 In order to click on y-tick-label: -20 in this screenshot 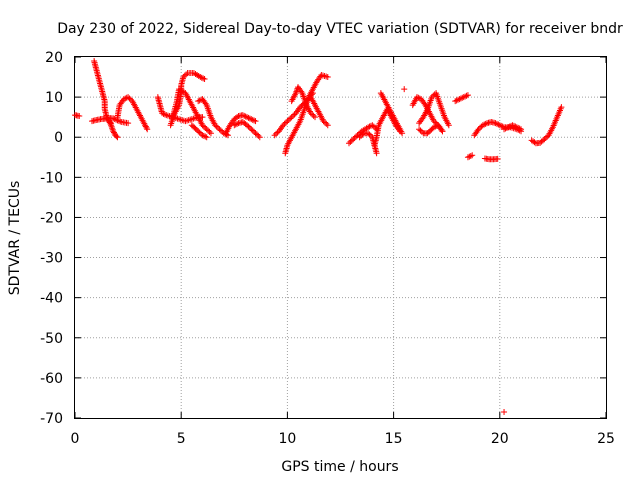, I will do `click(51, 218)`.